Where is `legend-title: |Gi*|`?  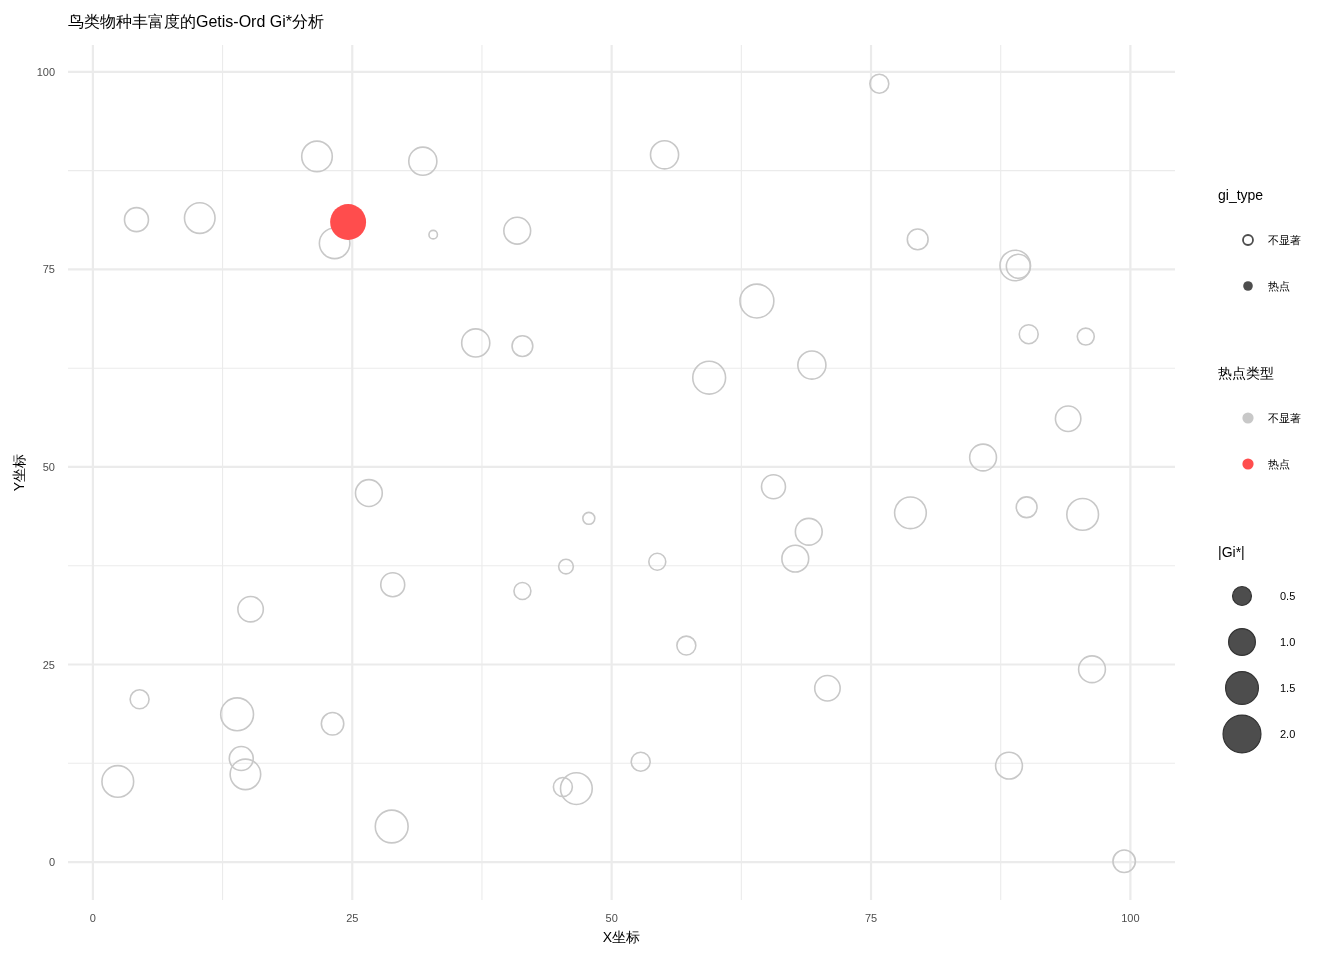
legend-title: |Gi*| is located at coordinates (1231, 552).